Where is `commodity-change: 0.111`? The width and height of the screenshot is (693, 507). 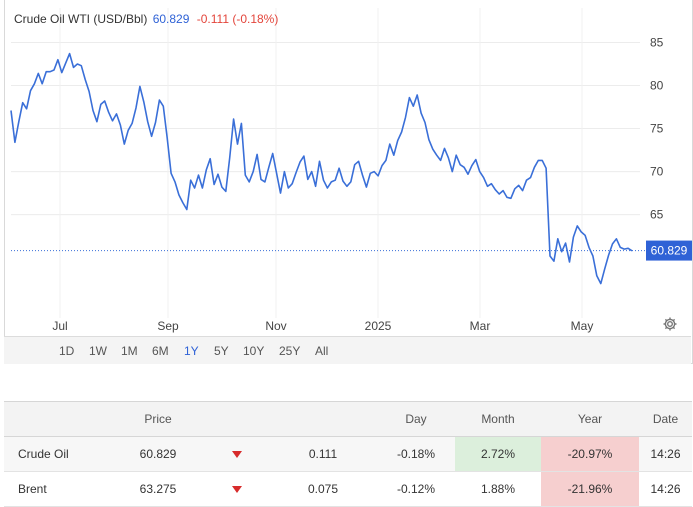 commodity-change: 0.111 is located at coordinates (323, 454).